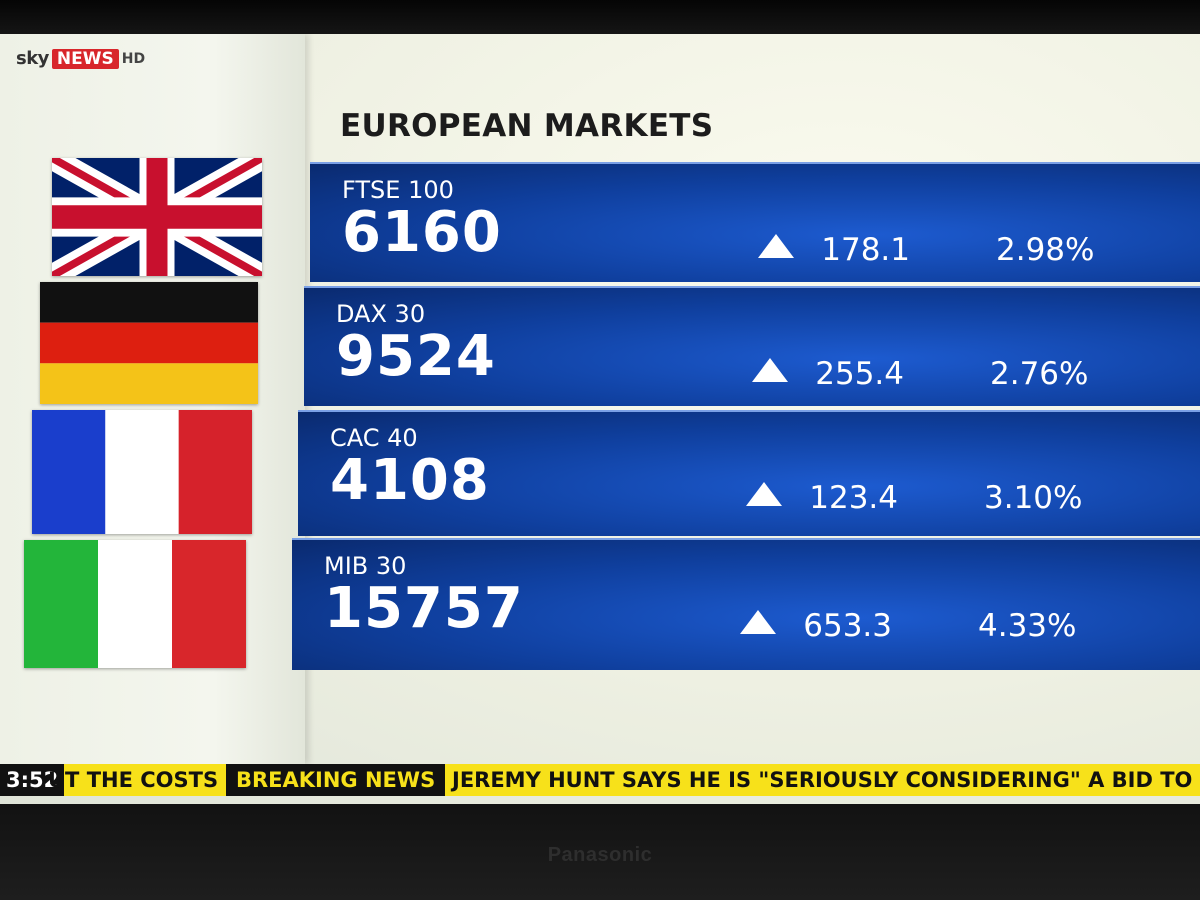  I want to click on market-value: 15757, so click(424, 608).